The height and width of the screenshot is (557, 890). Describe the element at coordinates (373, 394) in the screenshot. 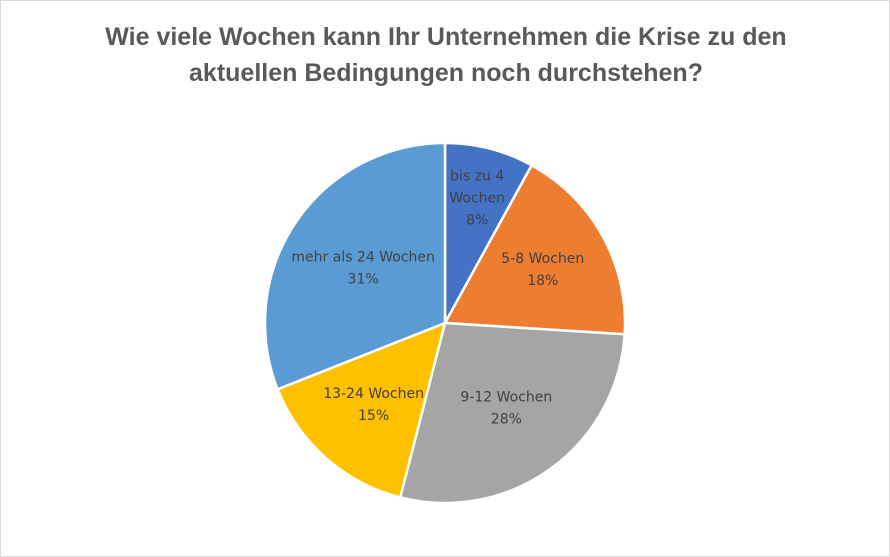

I see `pie-slice-name-3: 13-24 Wochen` at that location.